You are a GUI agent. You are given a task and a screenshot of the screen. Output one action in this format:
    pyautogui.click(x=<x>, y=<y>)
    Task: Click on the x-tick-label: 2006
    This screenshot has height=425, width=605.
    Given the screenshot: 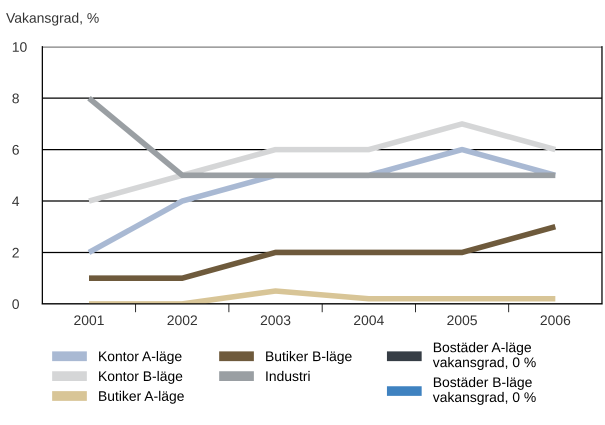 What is the action you would take?
    pyautogui.click(x=555, y=320)
    